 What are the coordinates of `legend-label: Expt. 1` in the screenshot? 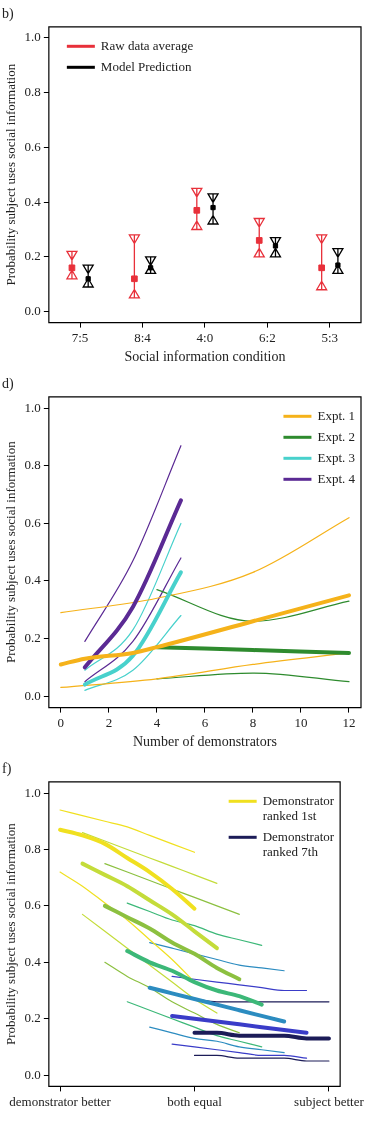 It's located at (336, 415).